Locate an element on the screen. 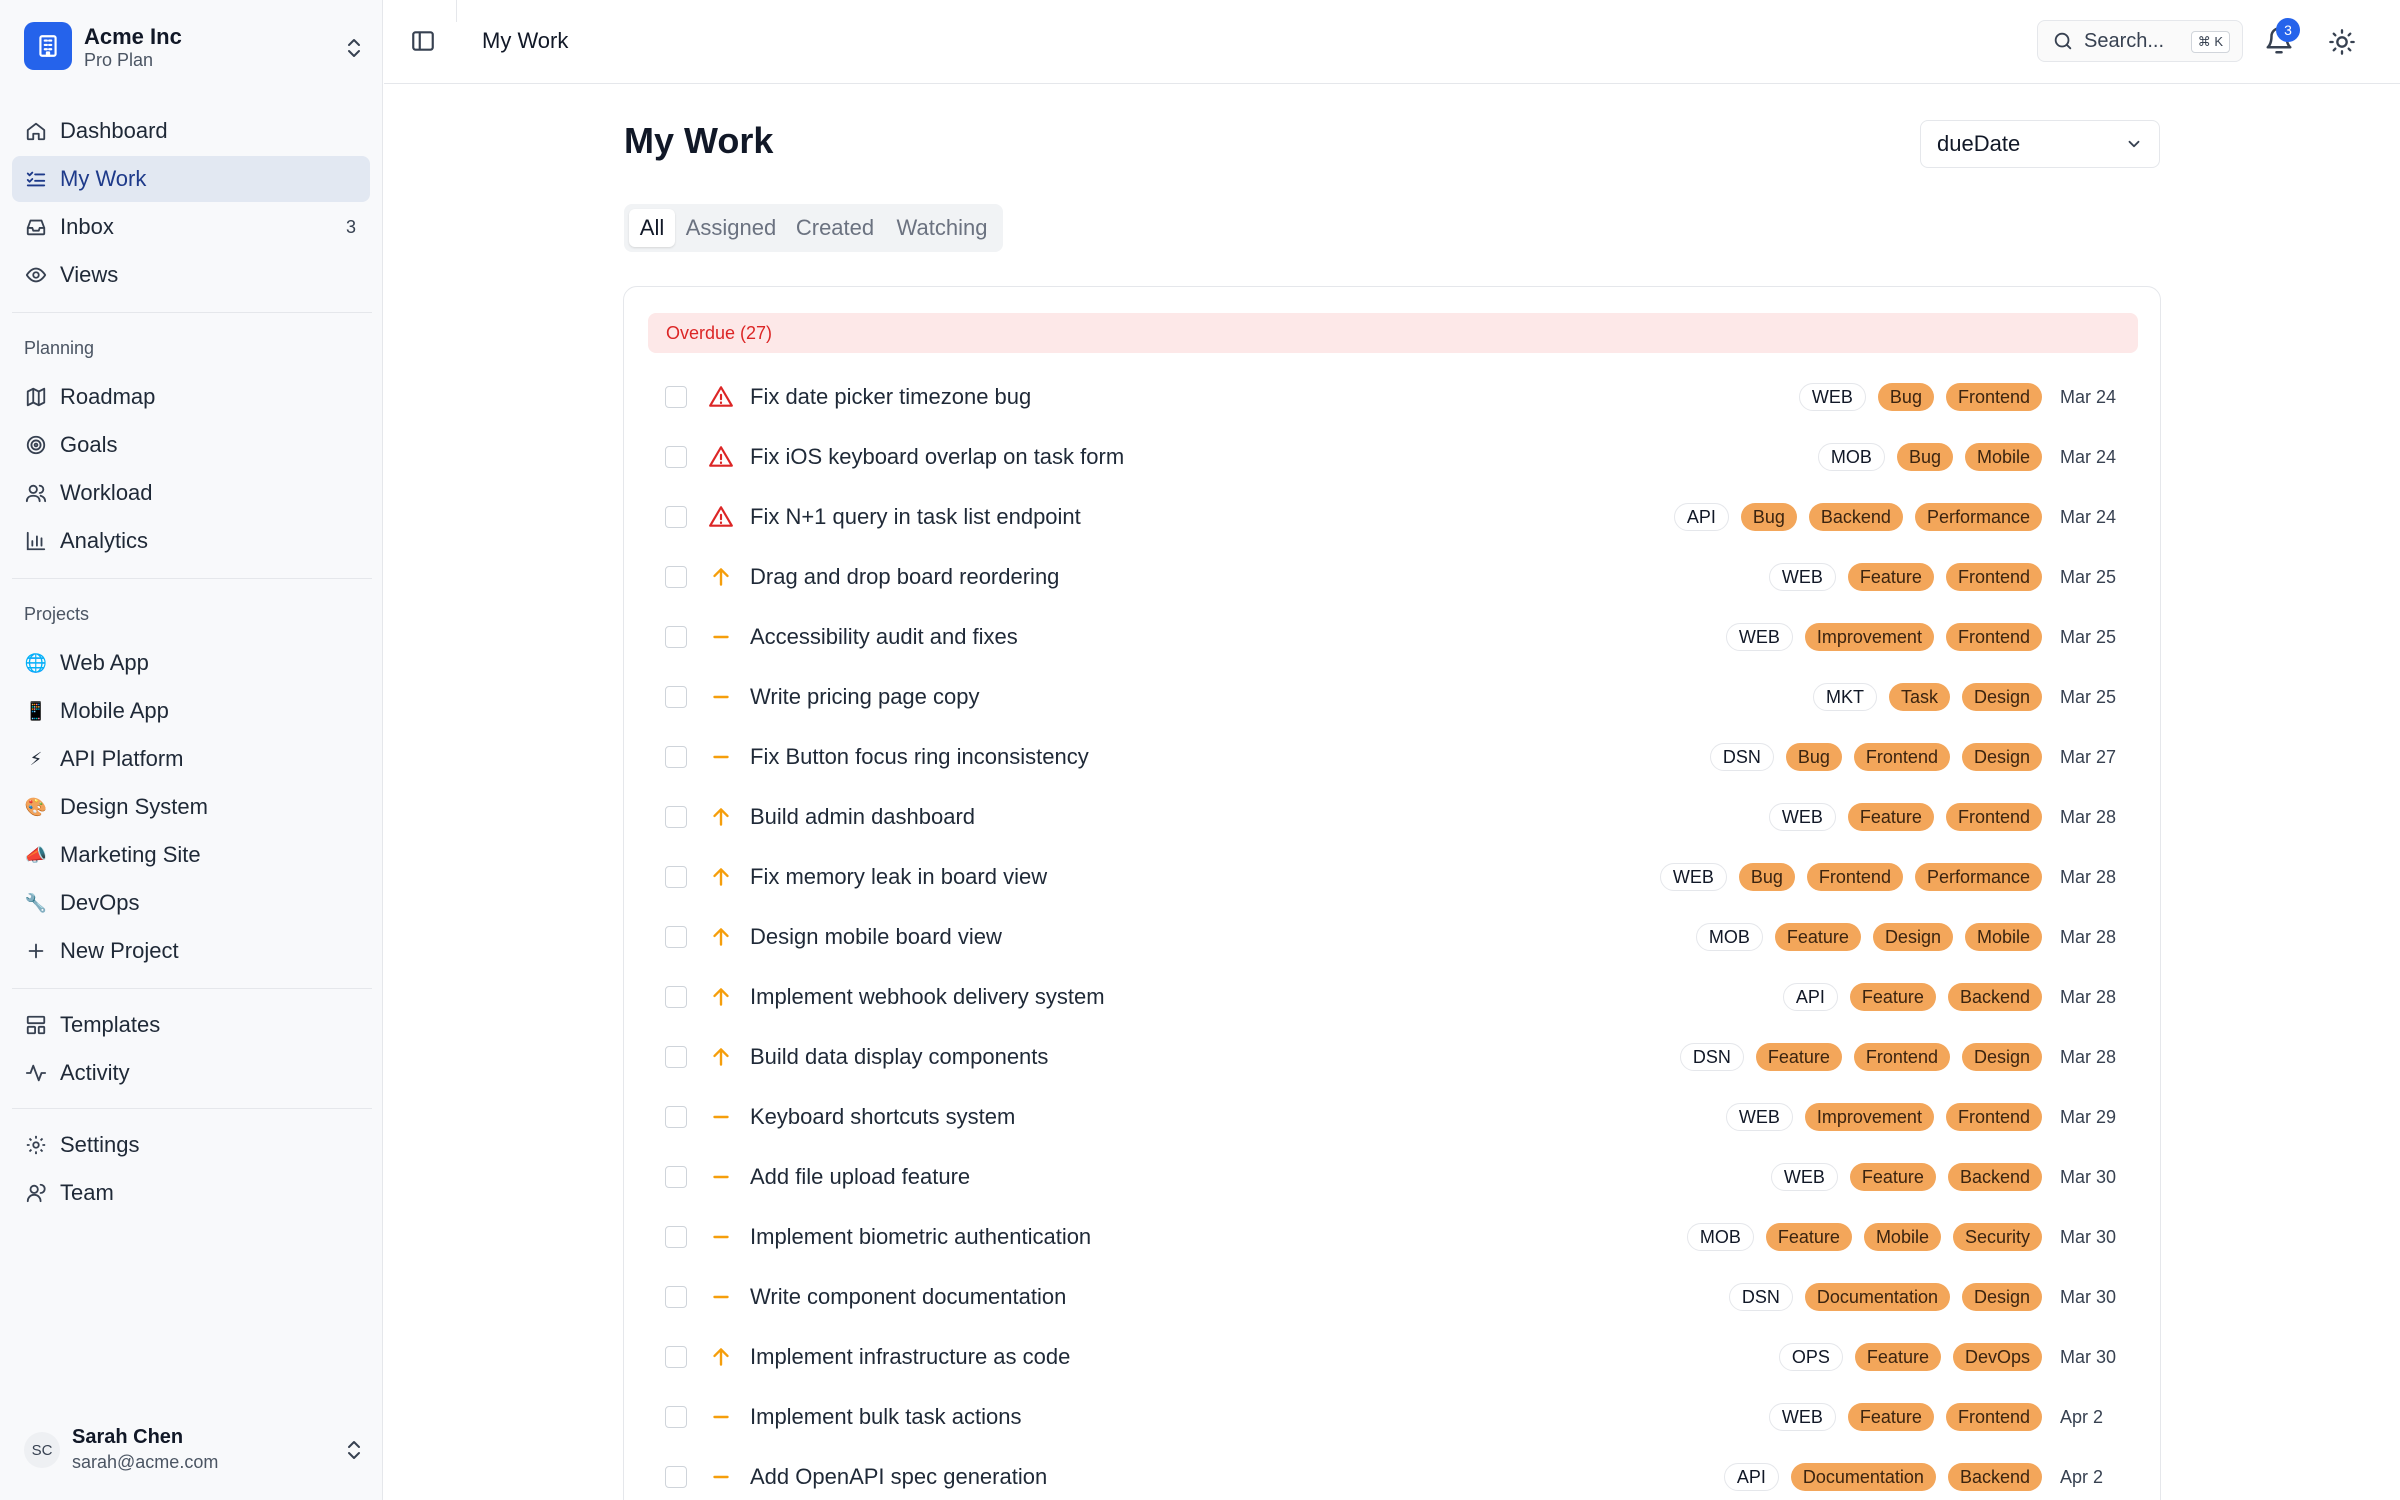 Image resolution: width=2400 pixels, height=1500 pixels. task-title: Implement webhook delivery system is located at coordinates (927, 996).